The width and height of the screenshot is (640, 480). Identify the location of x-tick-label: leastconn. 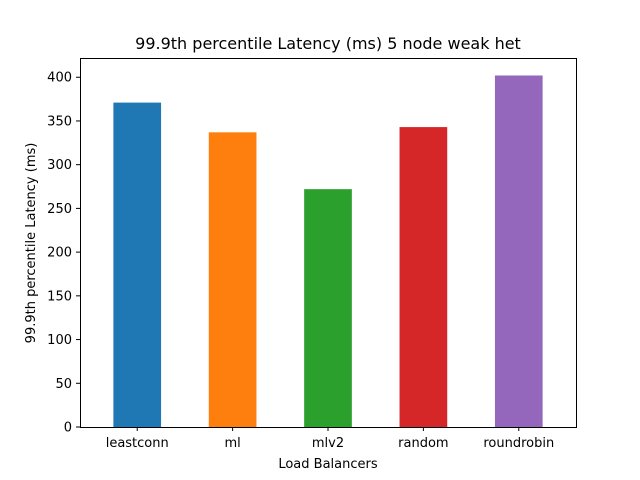
(137, 443).